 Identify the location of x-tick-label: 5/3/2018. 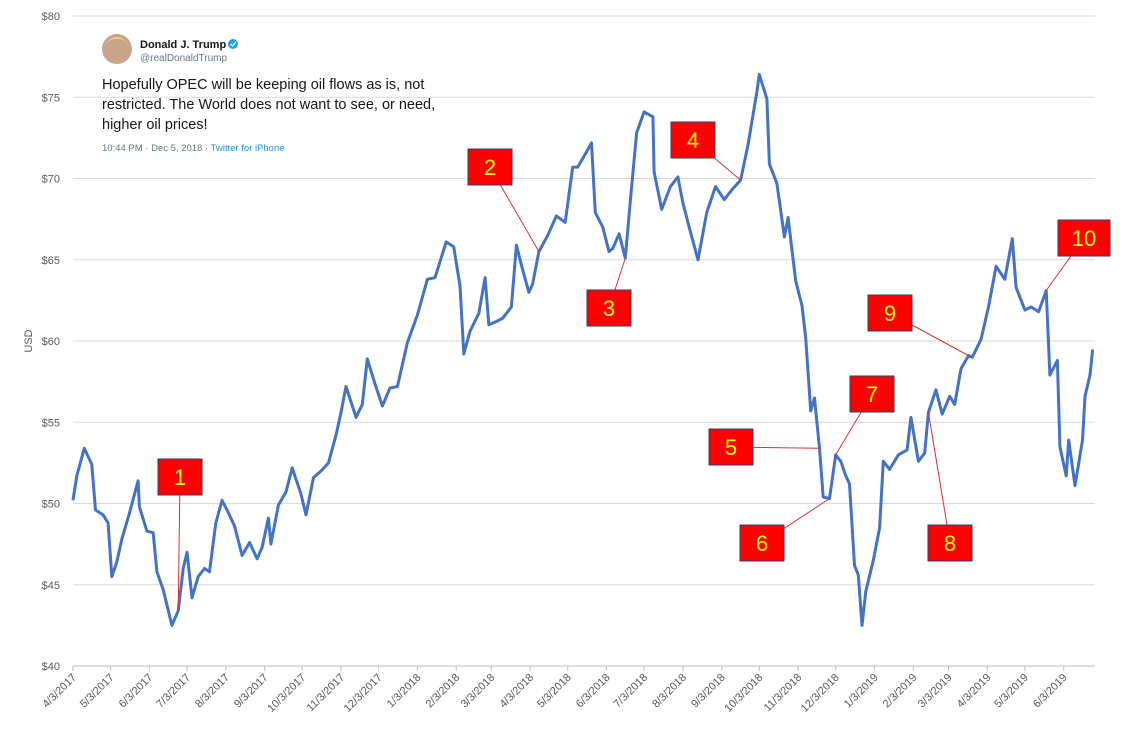
(554, 691).